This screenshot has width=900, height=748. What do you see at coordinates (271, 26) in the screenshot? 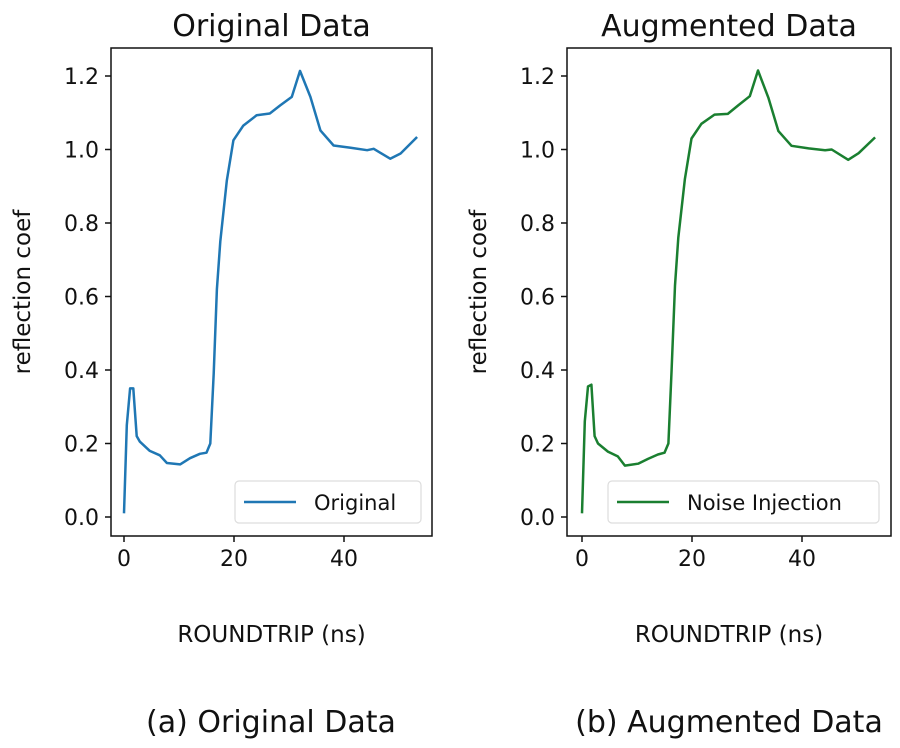
I see `chart-title: Original Data` at bounding box center [271, 26].